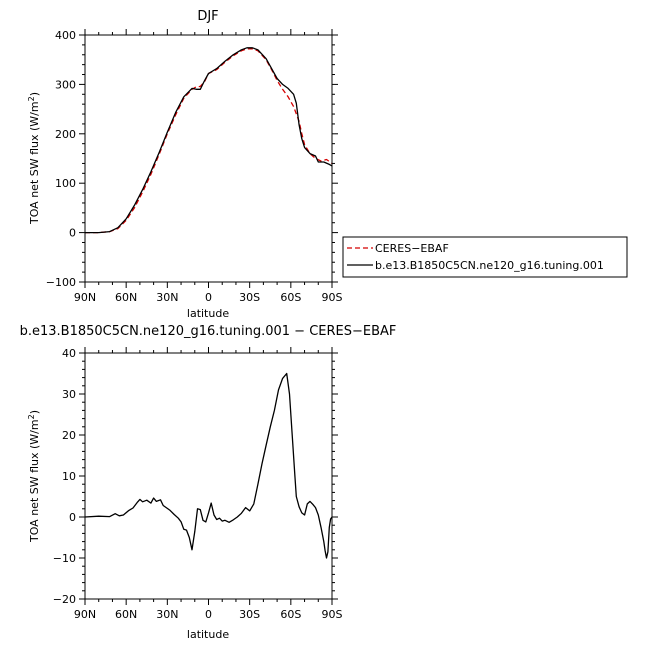  Describe the element at coordinates (65, 35) in the screenshot. I see `y-tick-label: 400` at that location.